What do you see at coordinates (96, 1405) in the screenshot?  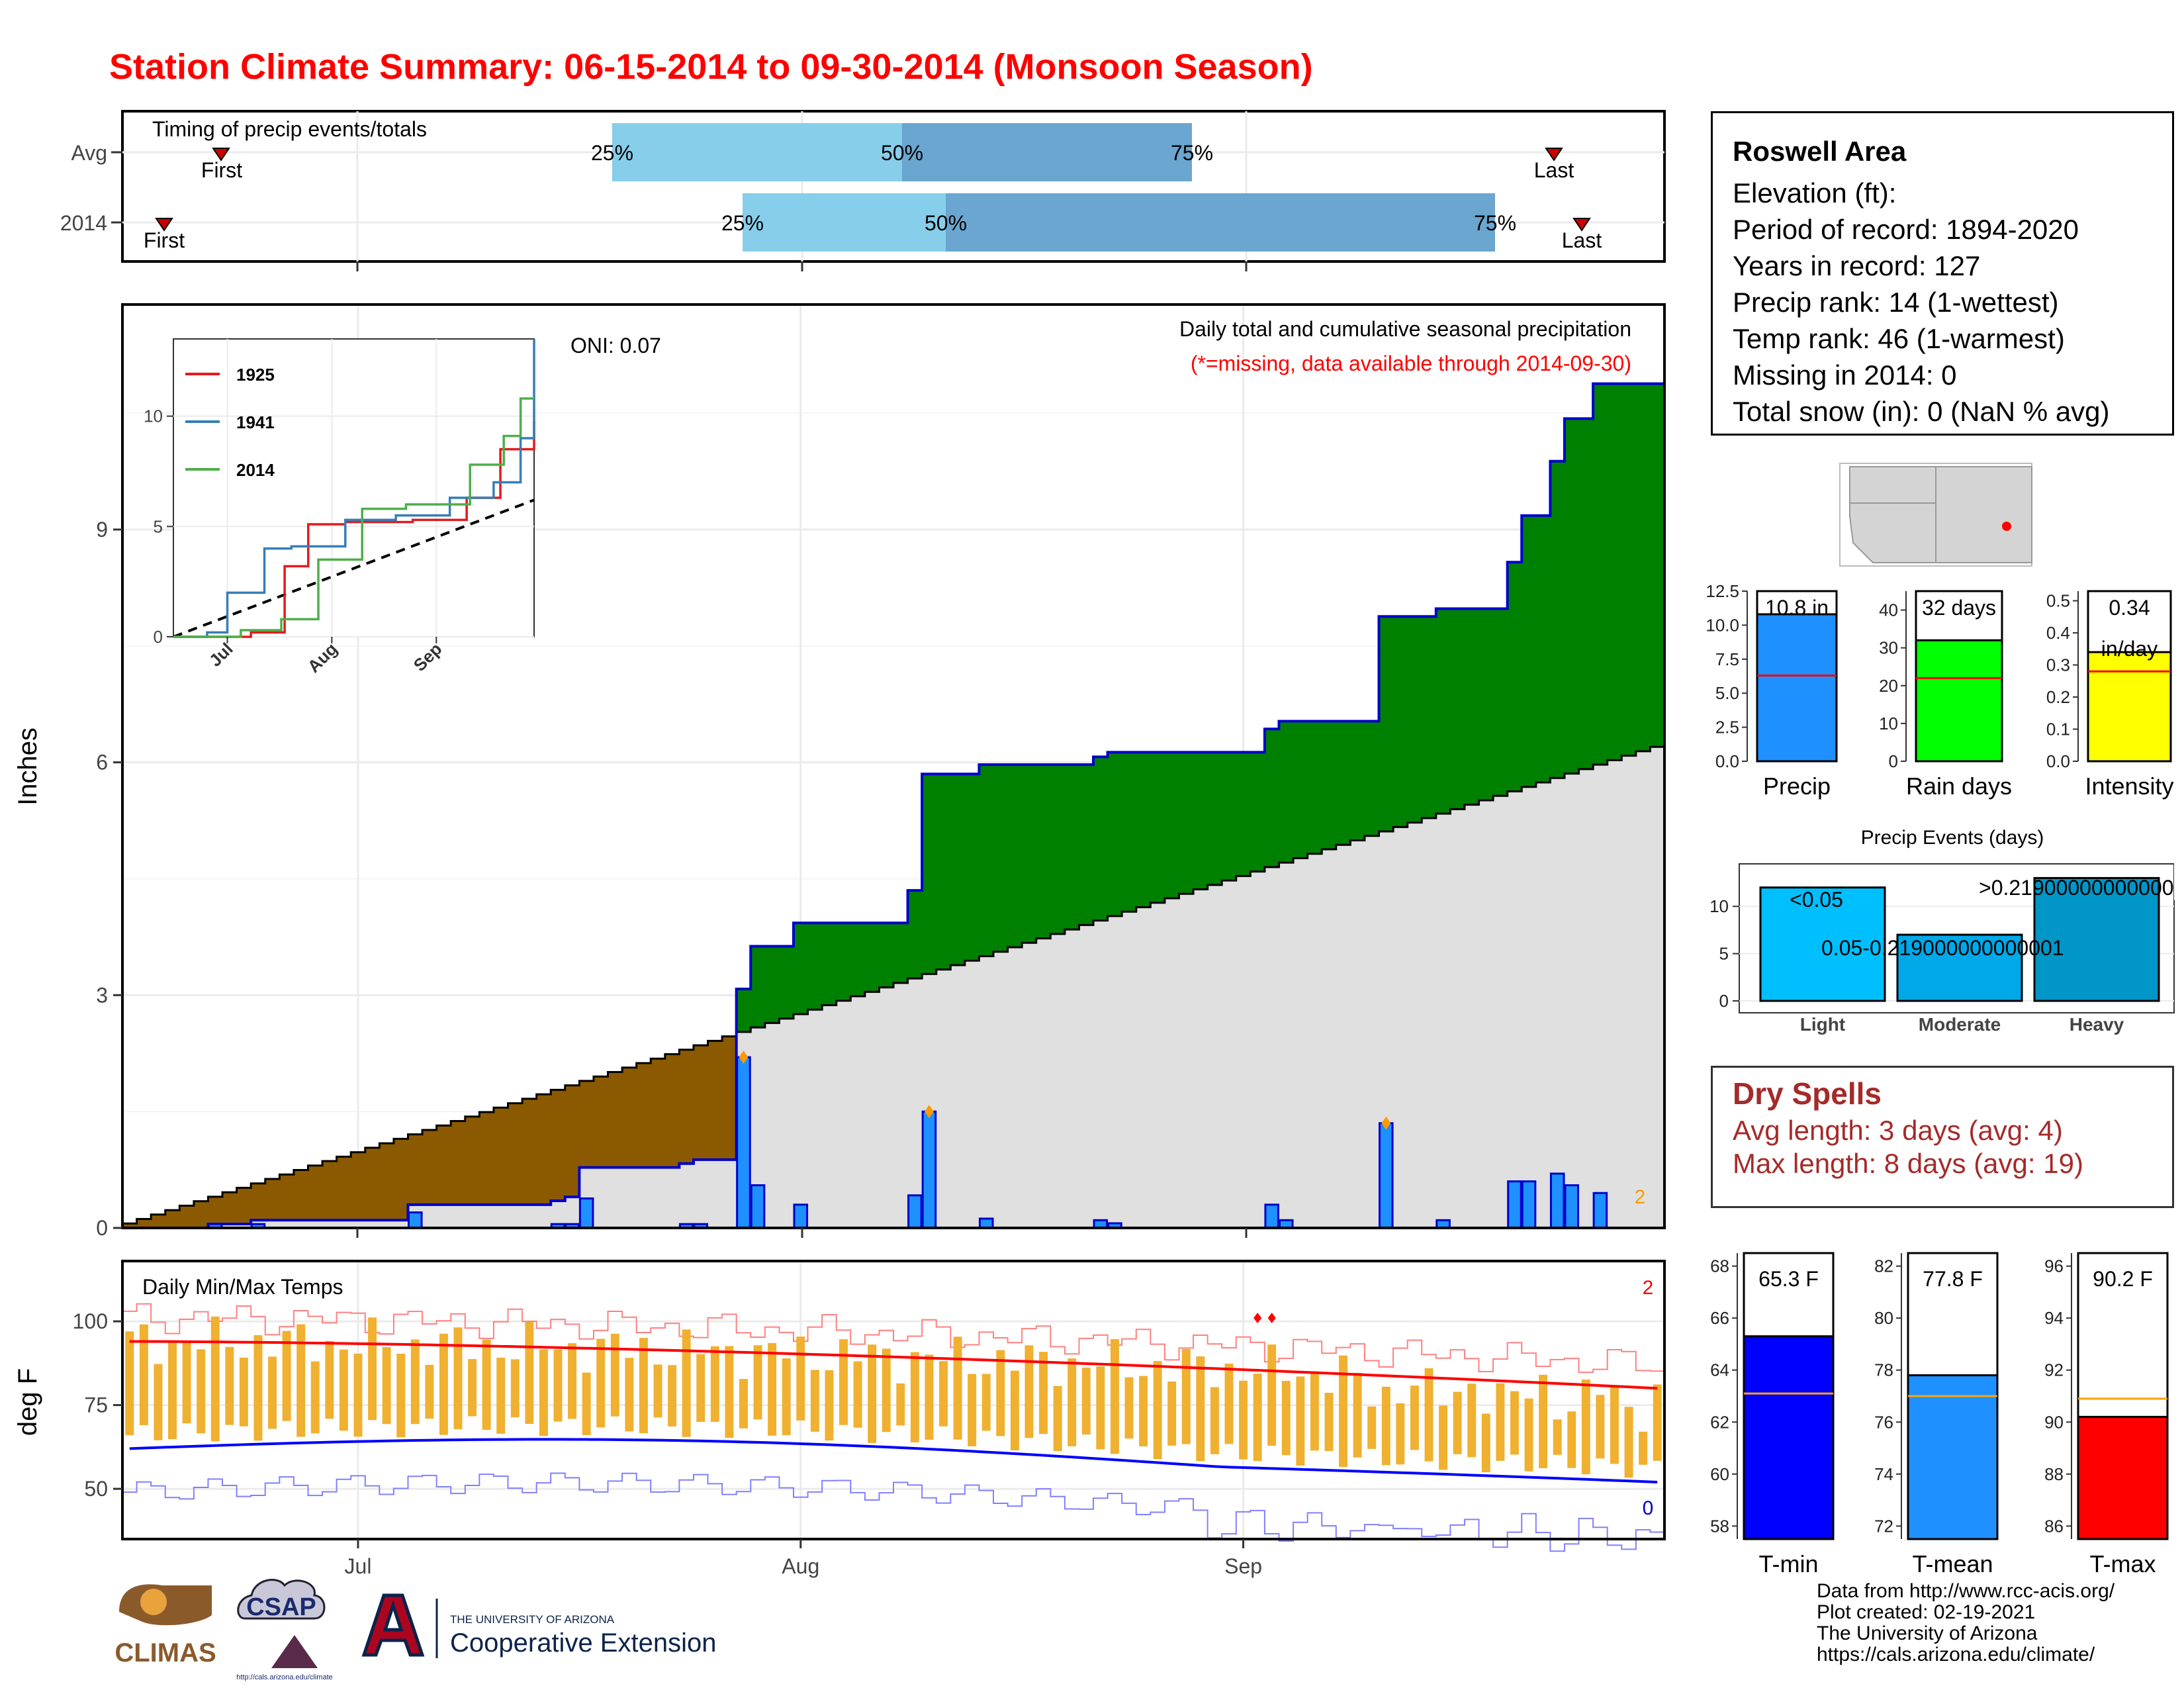 I see `temp-y-tick-label: 75` at bounding box center [96, 1405].